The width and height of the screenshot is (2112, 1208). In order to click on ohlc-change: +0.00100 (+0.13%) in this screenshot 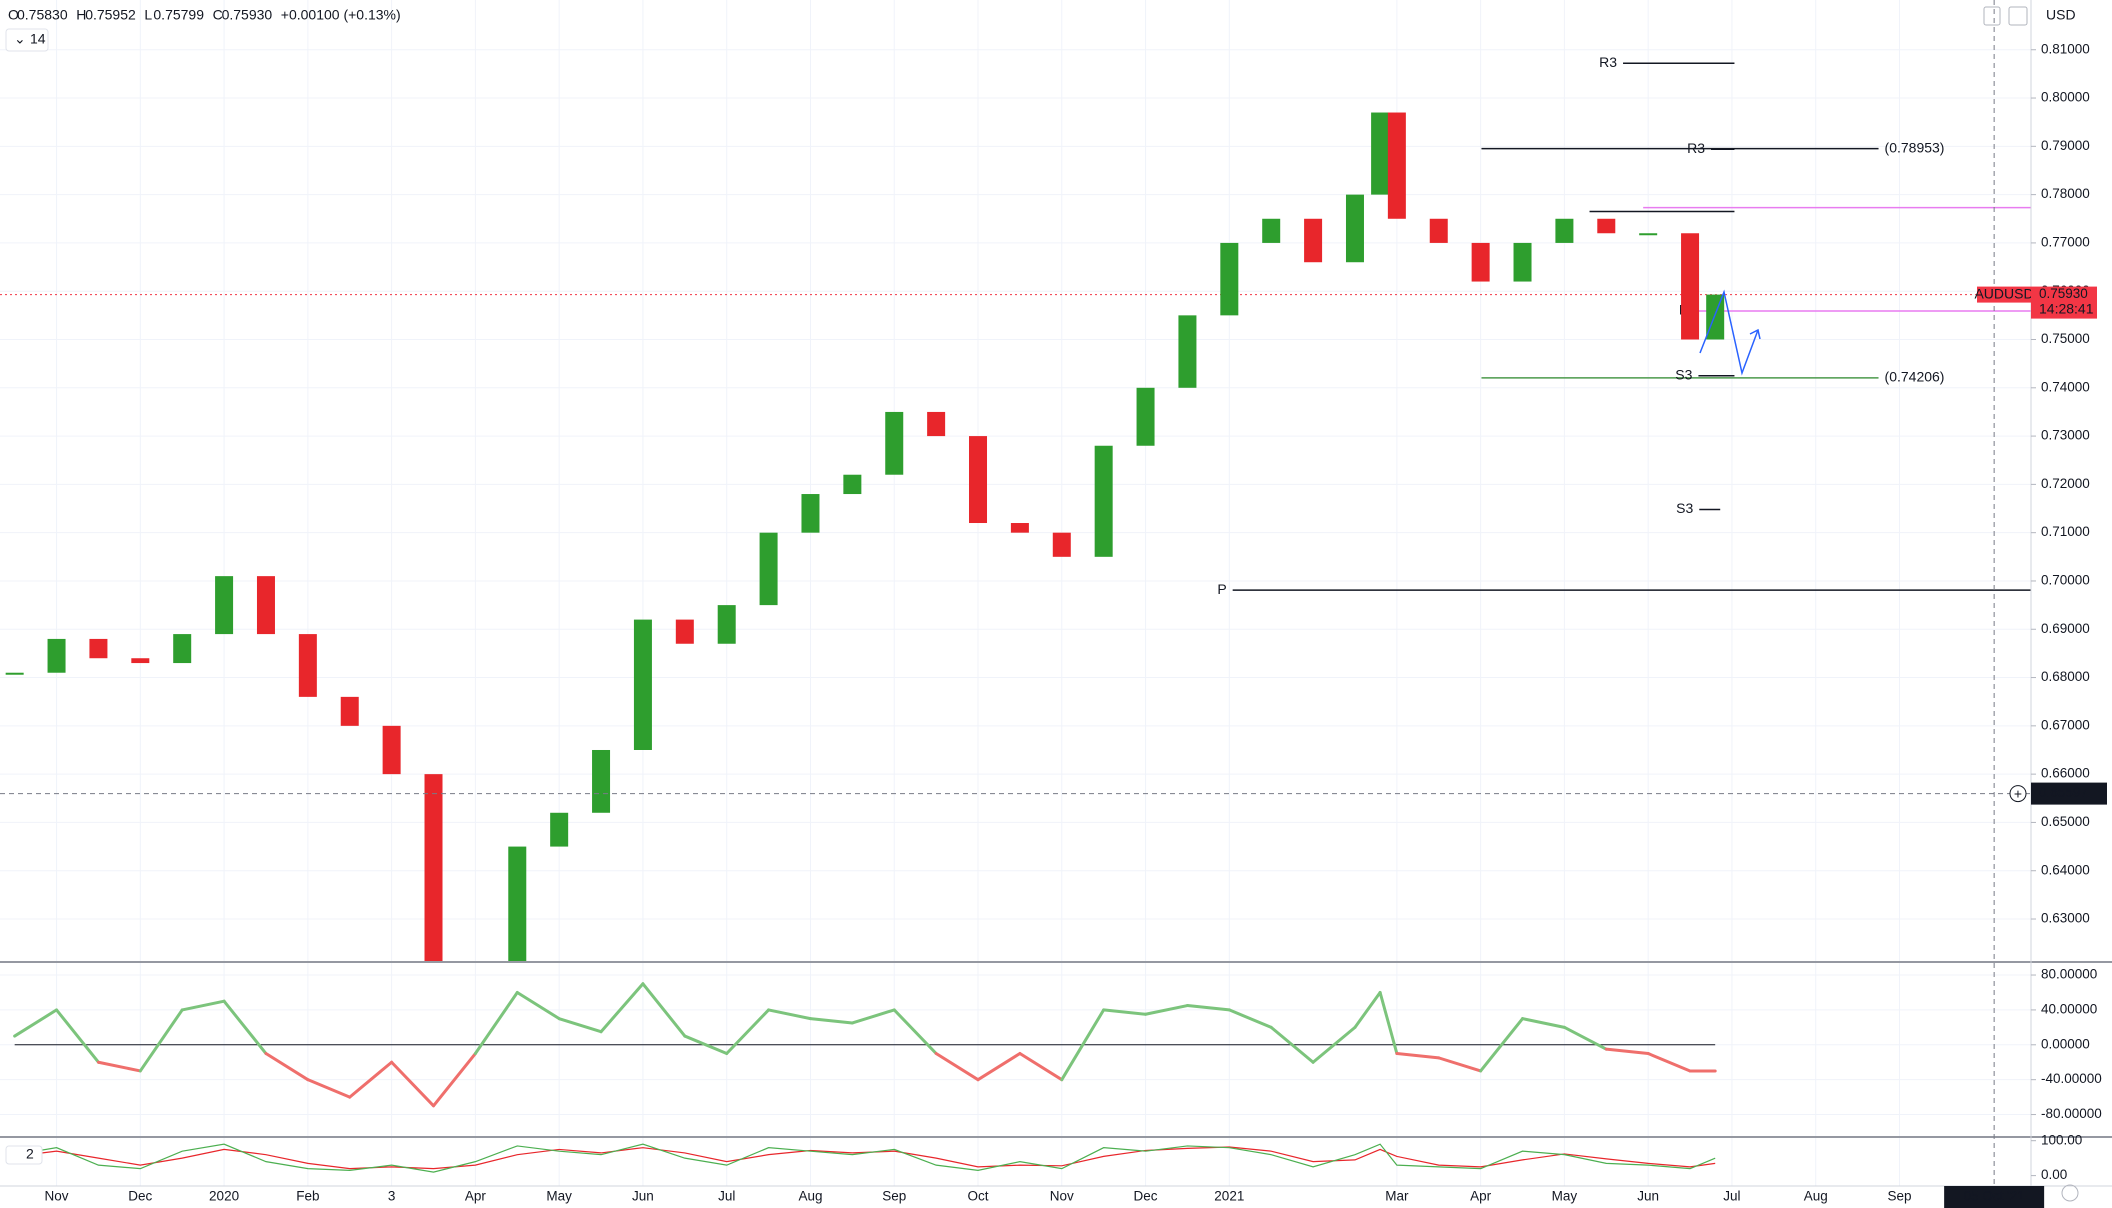, I will do `click(341, 15)`.